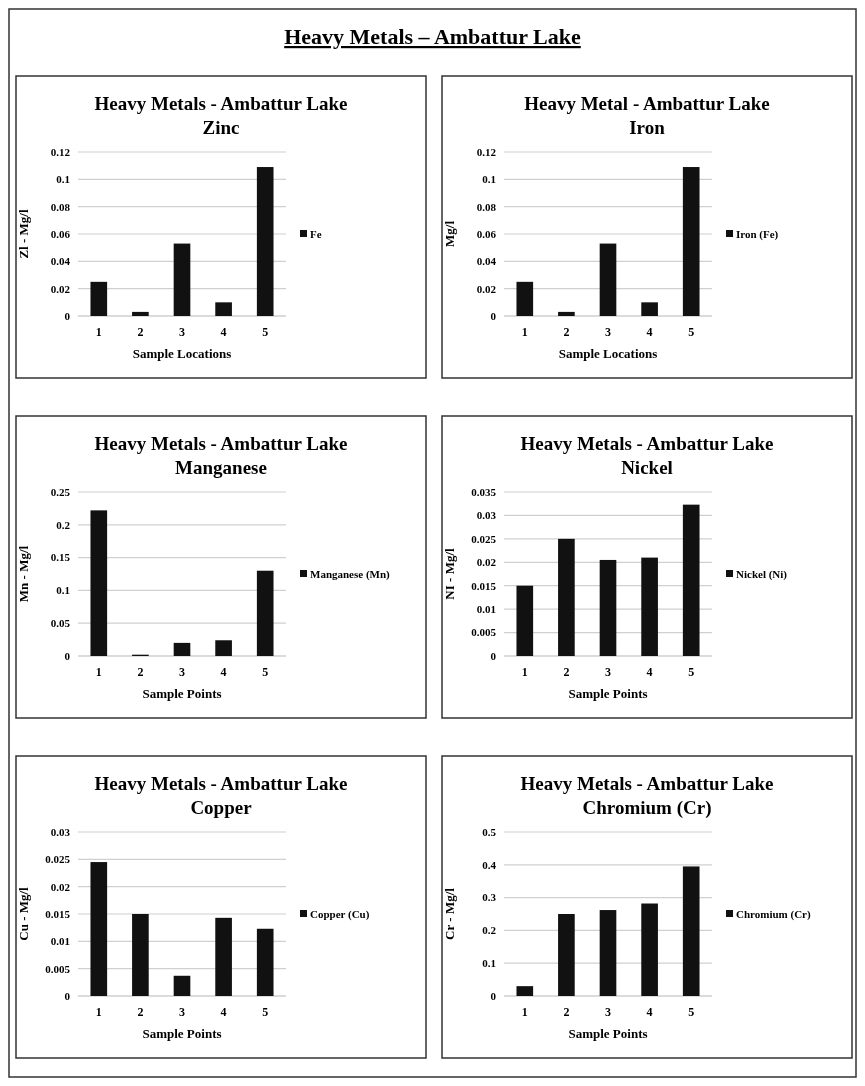 The height and width of the screenshot is (1086, 865). Describe the element at coordinates (647, 808) in the screenshot. I see `chart-subtitle: Chromium (Cr)` at that location.